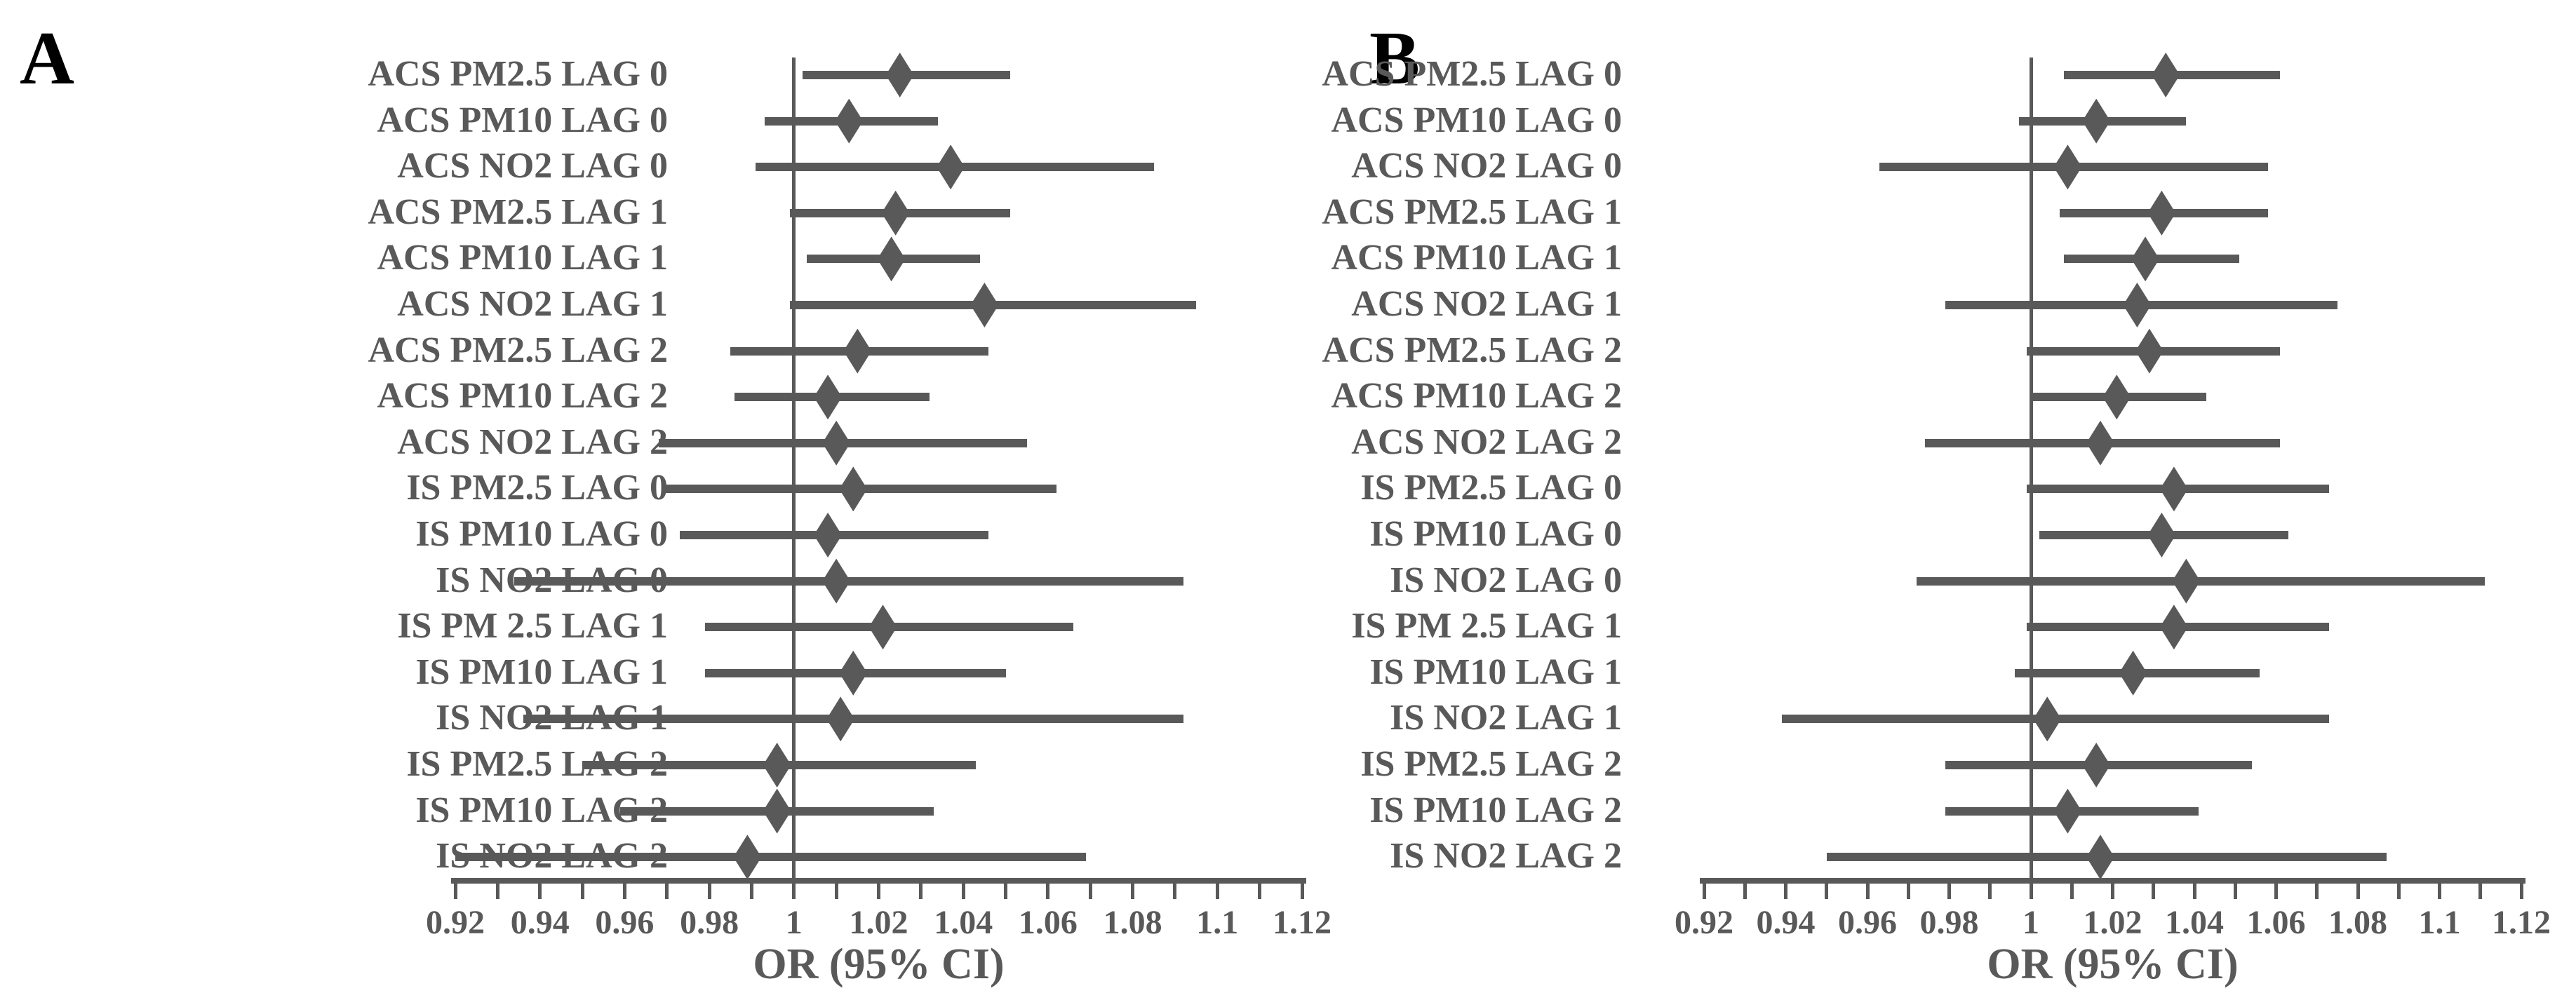  I want to click on row-label: IS NO2 LAG 2, so click(1506, 856).